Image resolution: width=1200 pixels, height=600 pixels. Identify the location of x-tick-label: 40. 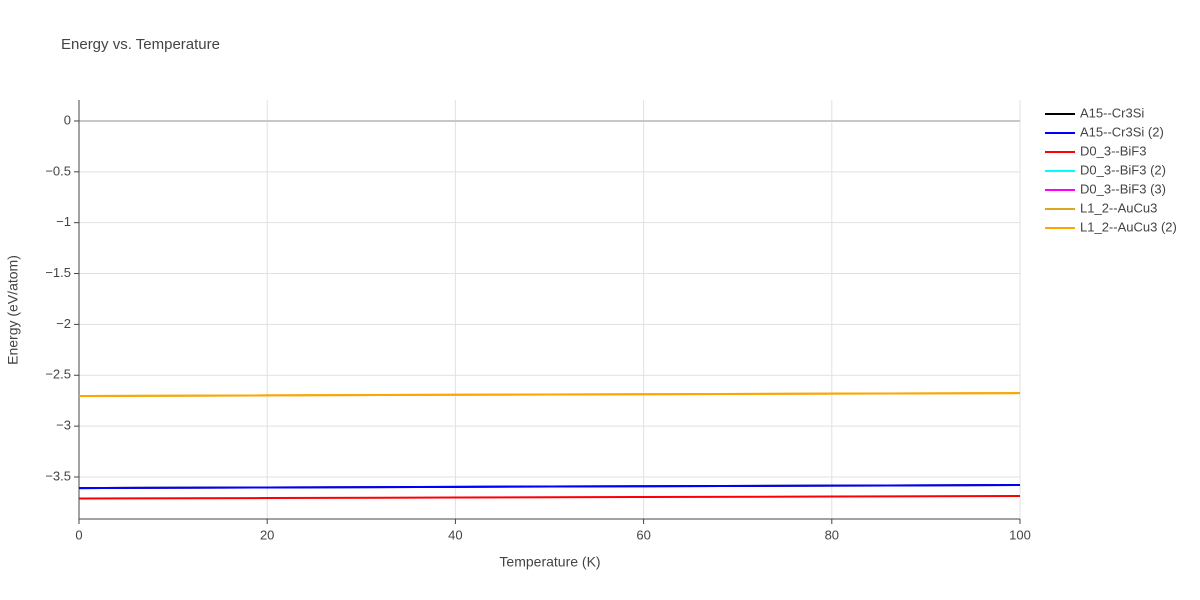
(455, 534).